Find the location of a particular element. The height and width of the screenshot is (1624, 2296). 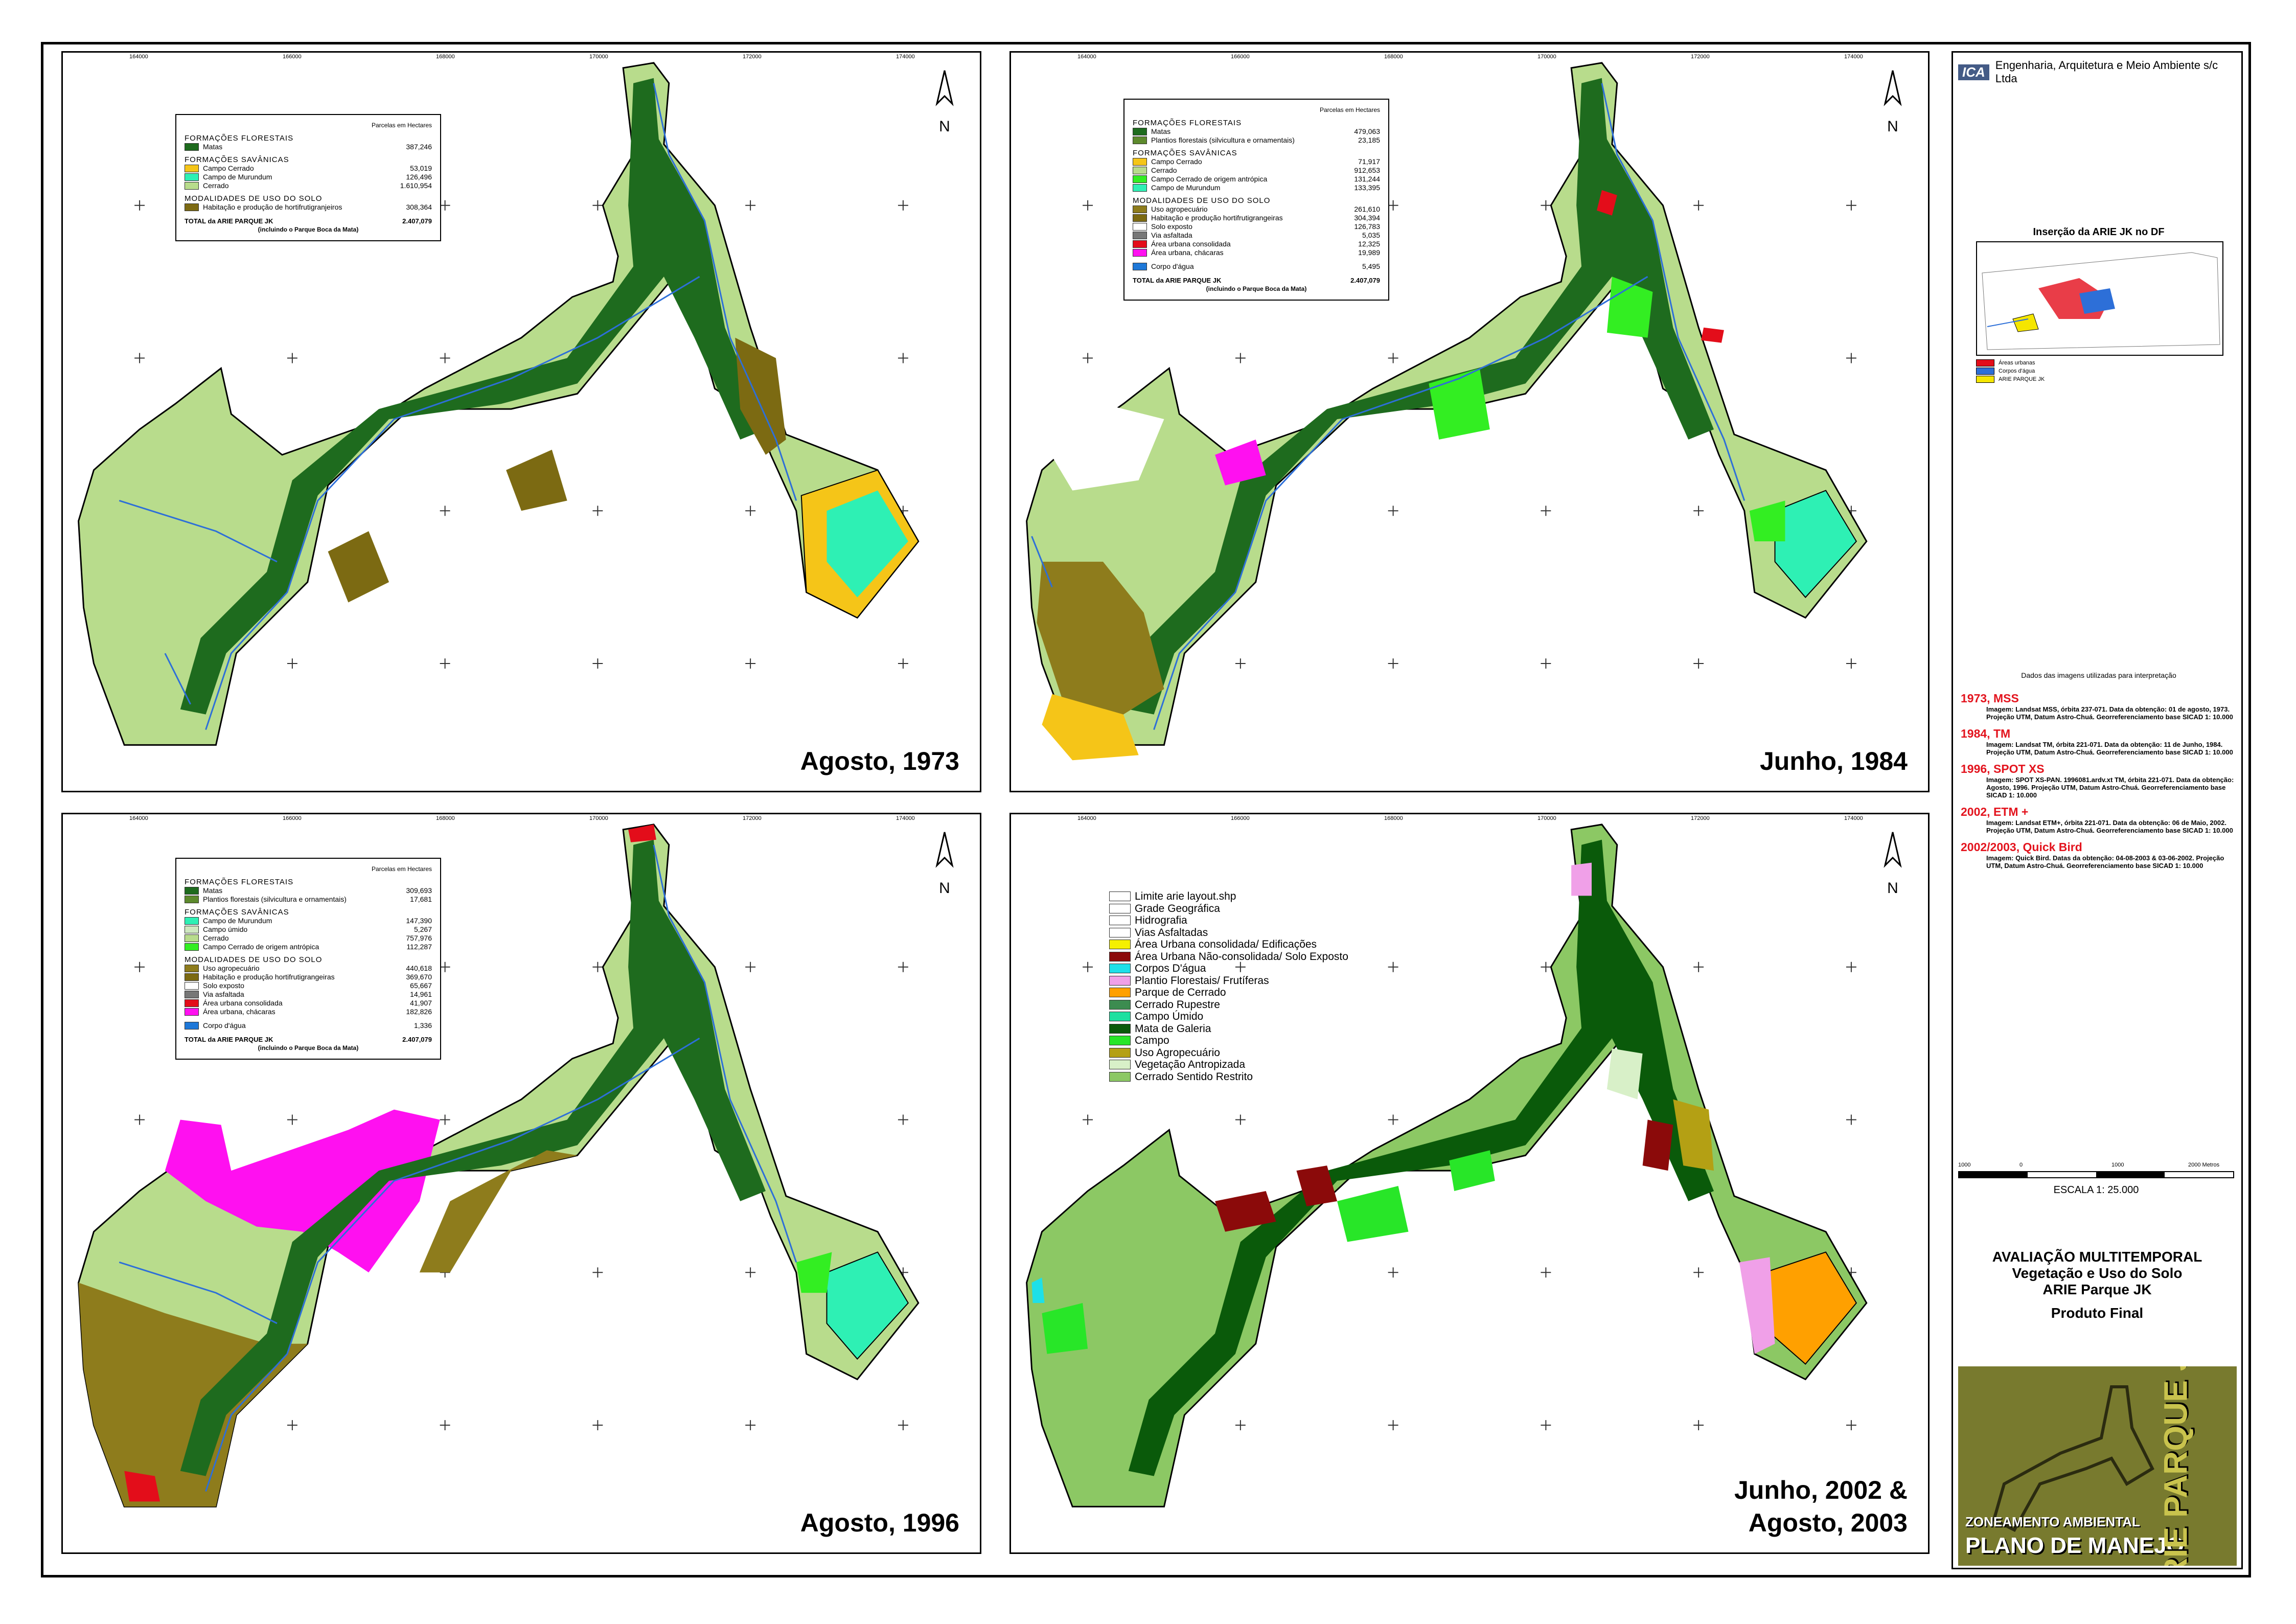

solo-exposto is located at coordinates (1246, 1211).